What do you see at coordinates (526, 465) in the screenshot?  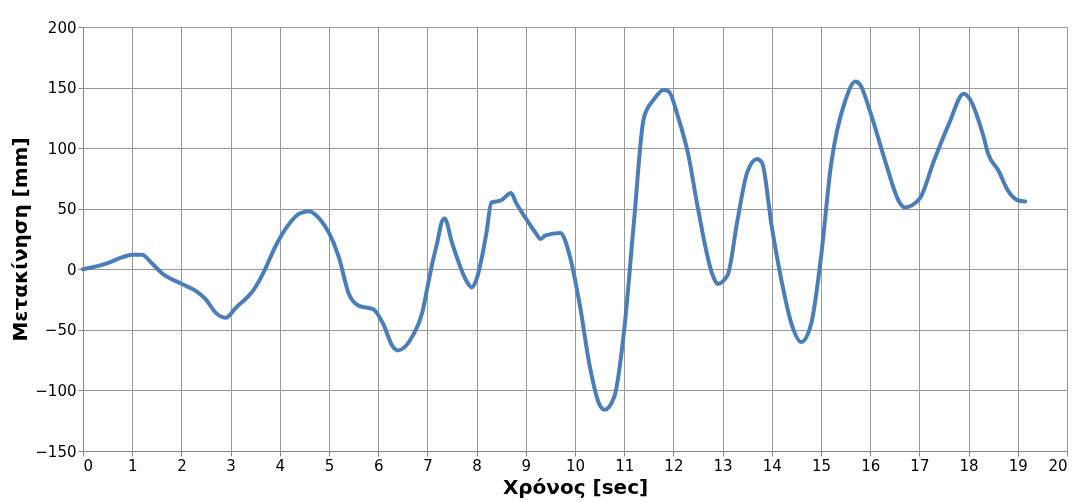 I see `x-tick-label: 9` at bounding box center [526, 465].